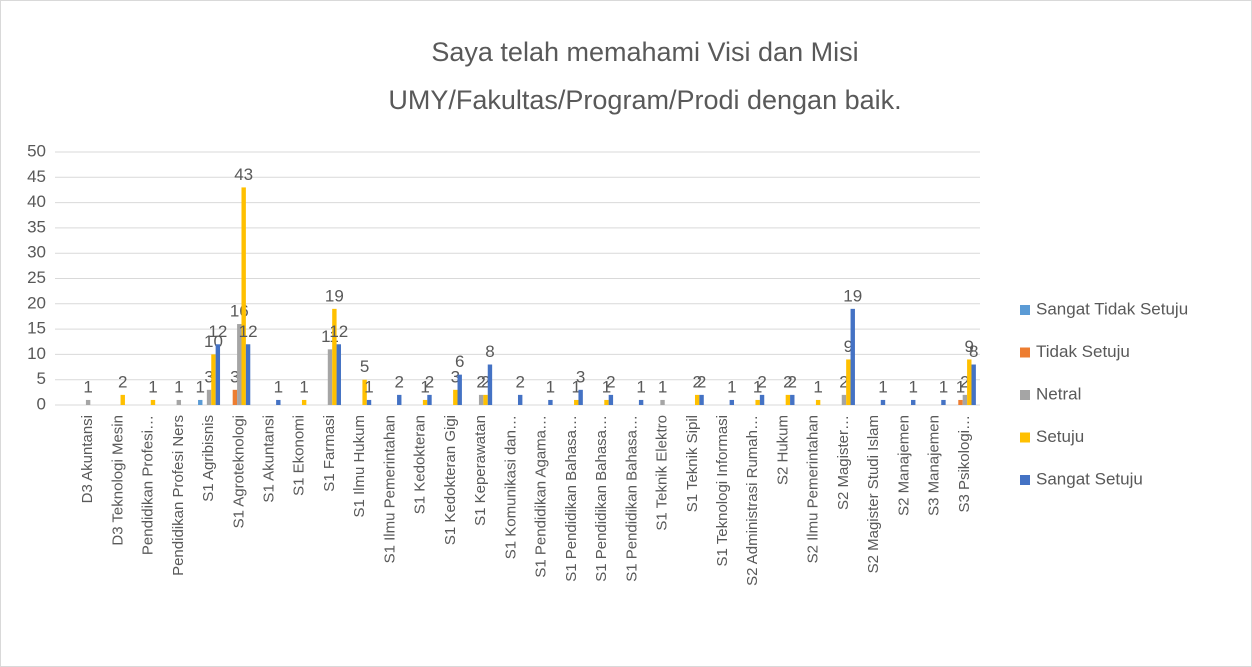 The image size is (1252, 667). What do you see at coordinates (334, 295) in the screenshot?
I see `data-label: 19` at bounding box center [334, 295].